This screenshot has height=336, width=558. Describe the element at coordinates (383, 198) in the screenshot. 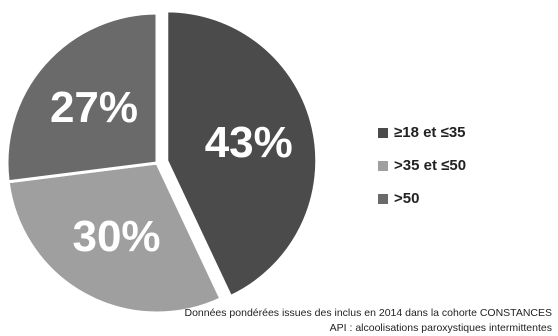

I see `legend-swatch-50-plus` at that location.